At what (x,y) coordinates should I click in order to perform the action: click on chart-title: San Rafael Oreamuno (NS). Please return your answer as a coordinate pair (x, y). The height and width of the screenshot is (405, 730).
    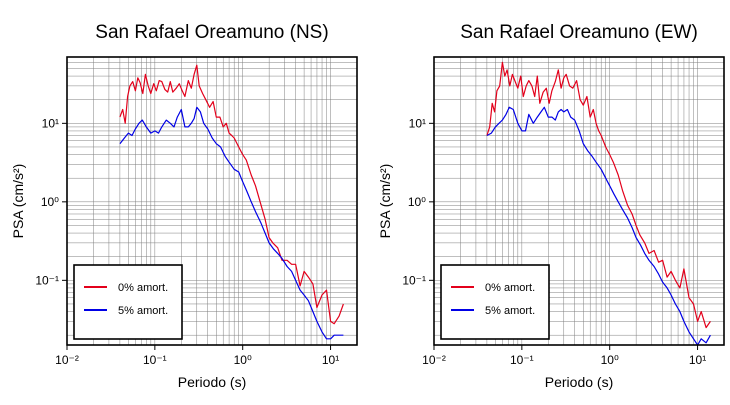
    Looking at the image, I should click on (211, 32).